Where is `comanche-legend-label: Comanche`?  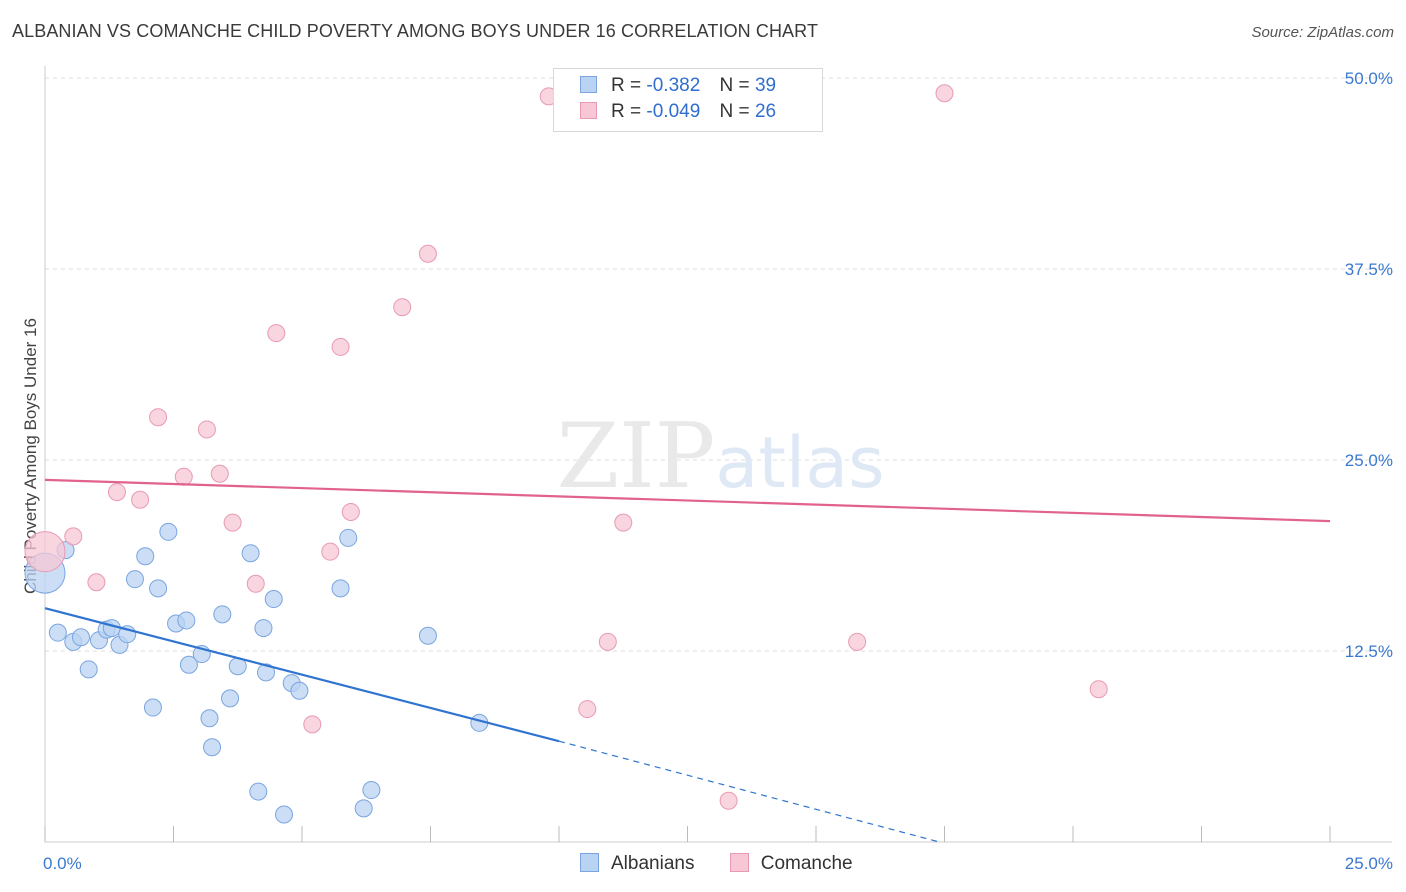 comanche-legend-label: Comanche is located at coordinates (806, 863).